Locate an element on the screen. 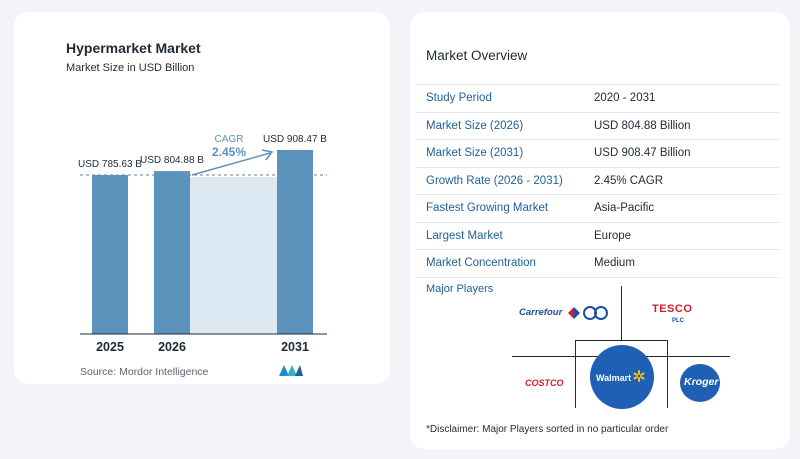  walmart-logo is located at coordinates (622, 377).